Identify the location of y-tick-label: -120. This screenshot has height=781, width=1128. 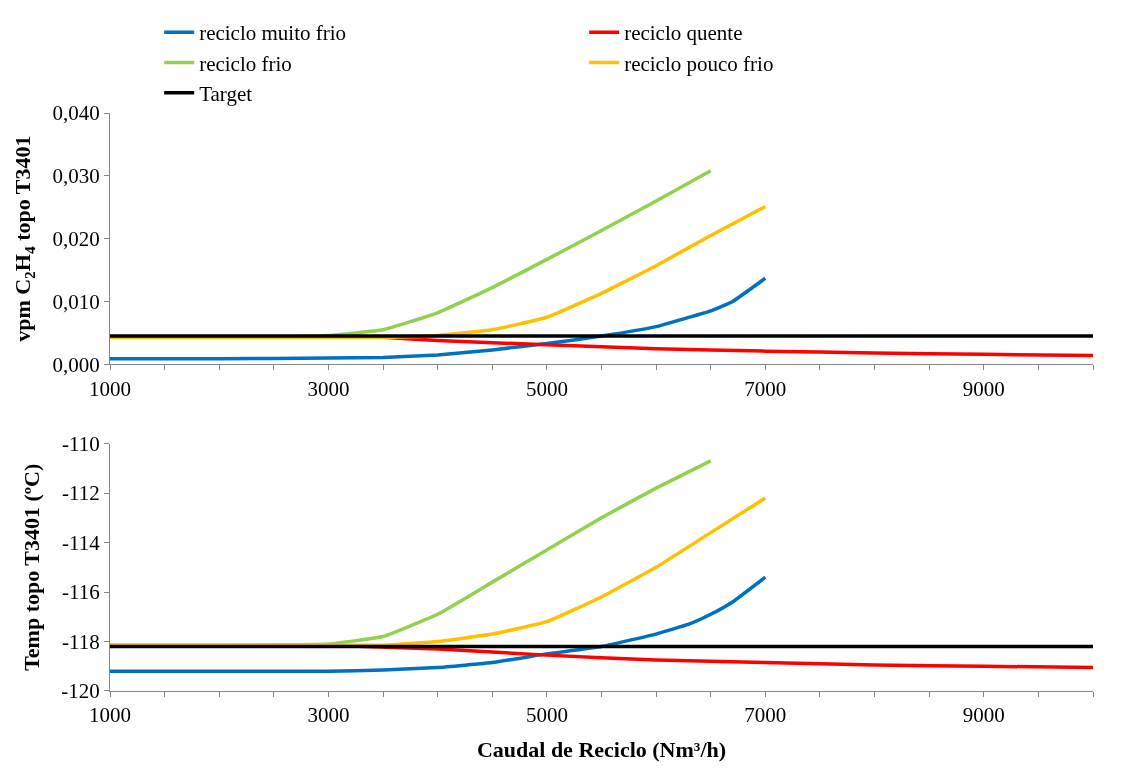
(80, 691).